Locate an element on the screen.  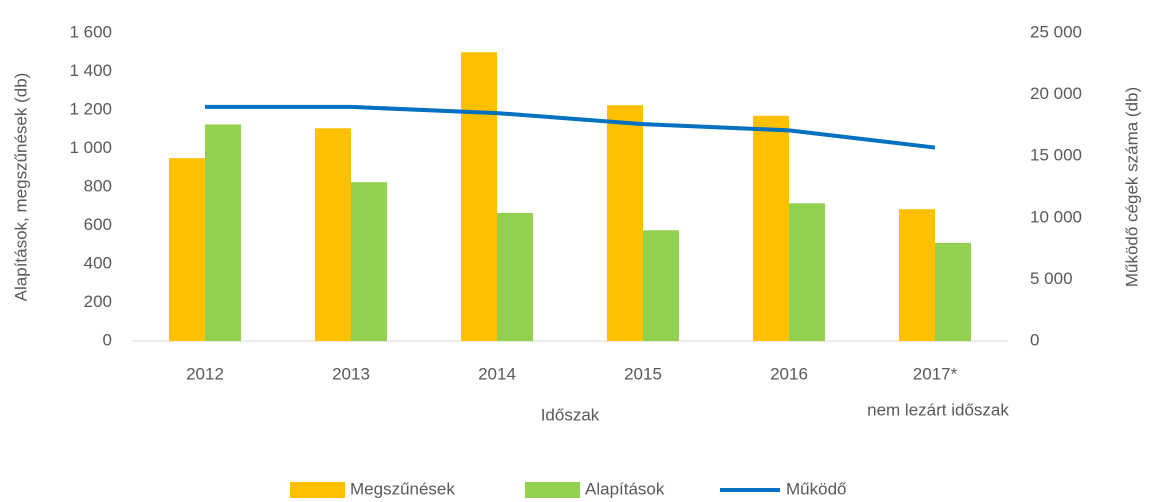
y2-axis-label: Működő cégek száma (db) is located at coordinates (1131, 187).